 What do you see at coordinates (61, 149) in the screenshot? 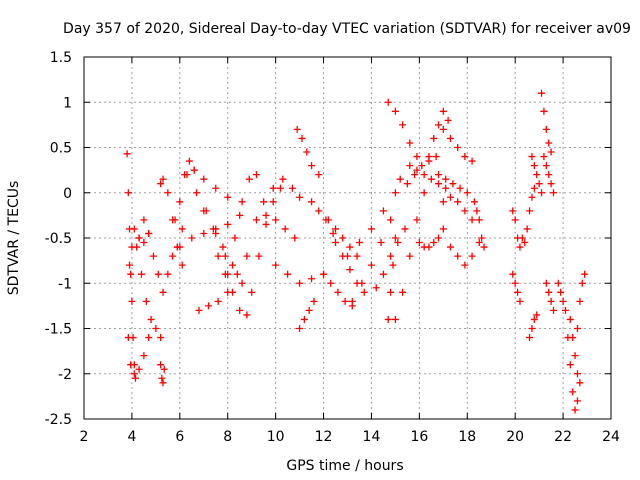
I see `y-tick-label: 0.5` at bounding box center [61, 149].